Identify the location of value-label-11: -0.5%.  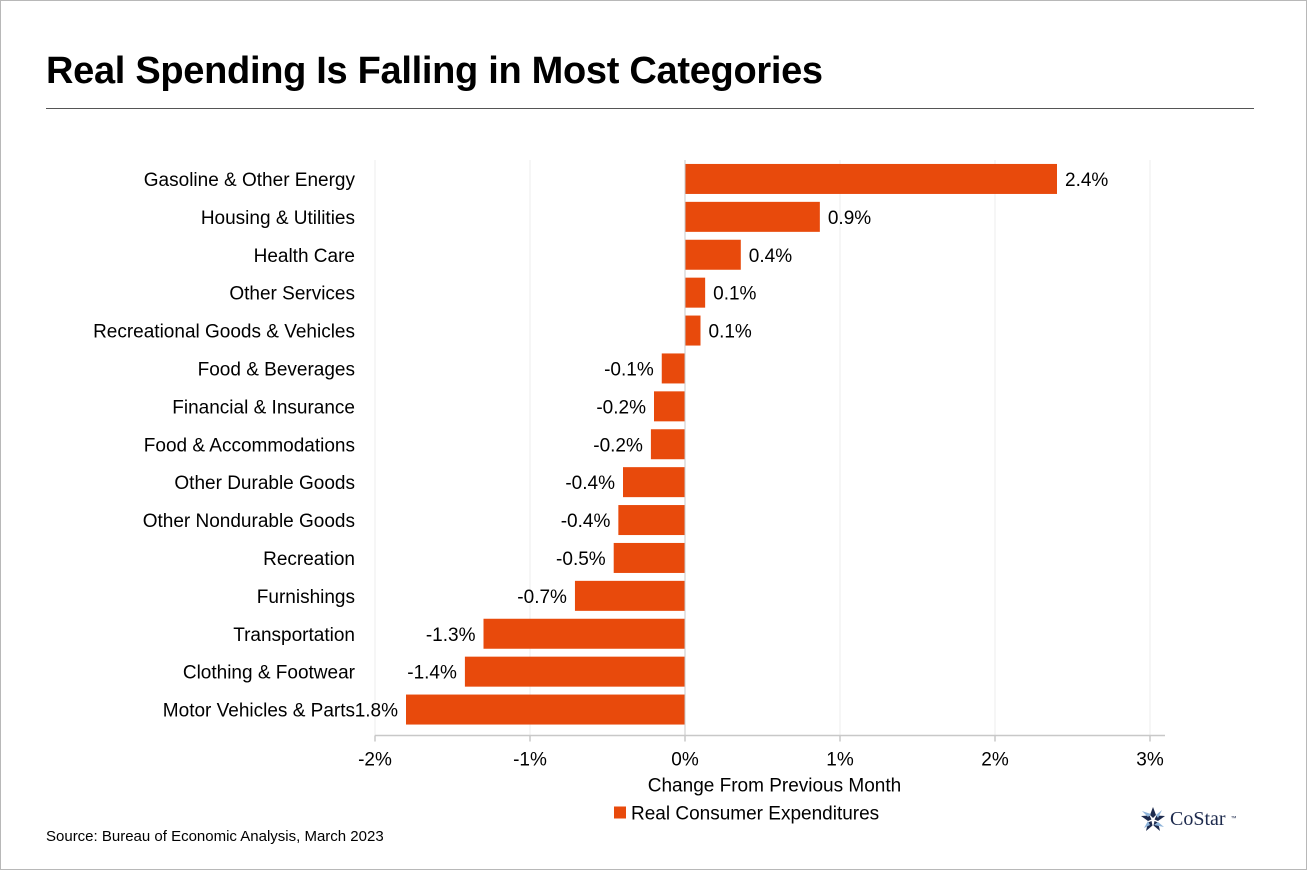
(581, 559).